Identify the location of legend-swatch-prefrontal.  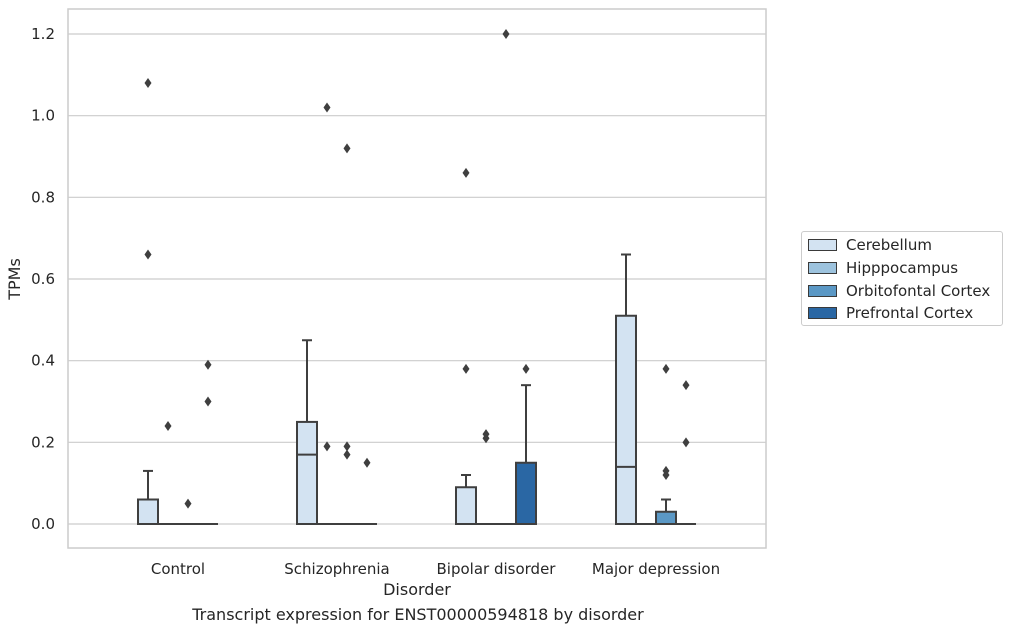
(822, 313).